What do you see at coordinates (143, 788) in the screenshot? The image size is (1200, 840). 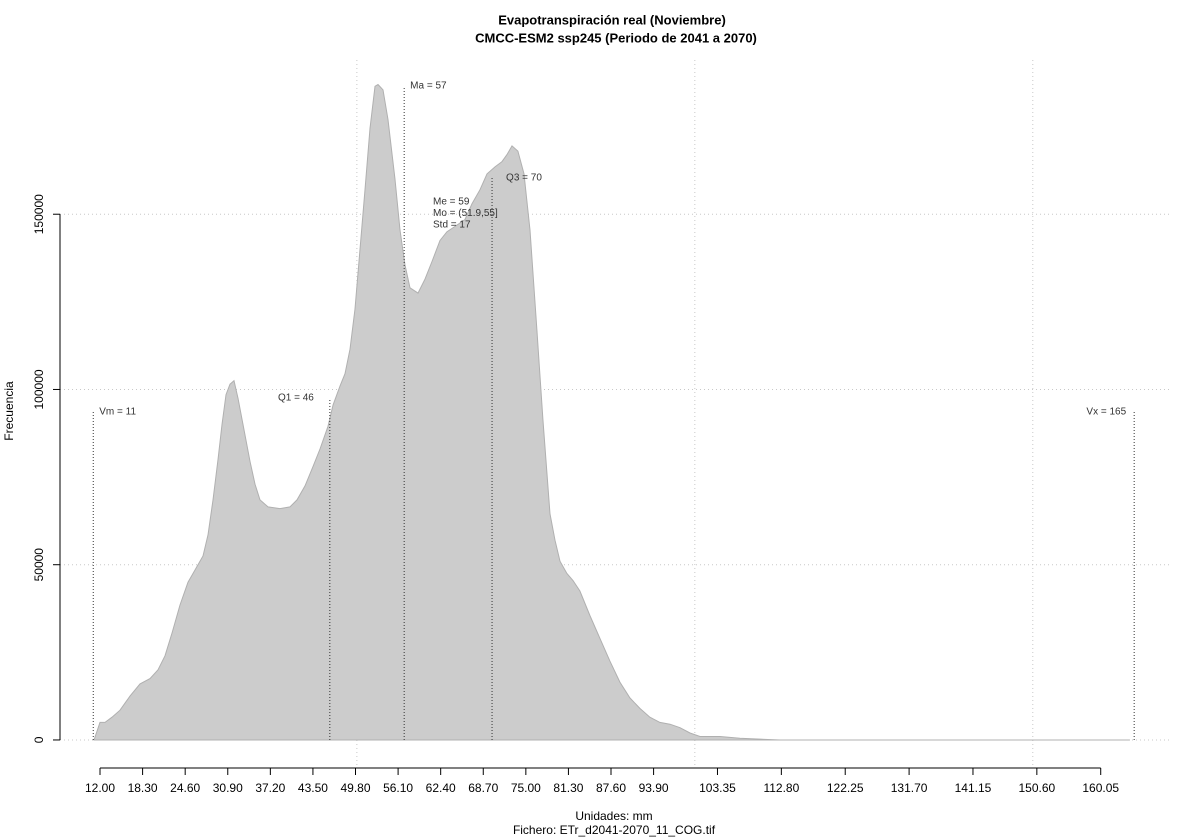 I see `x-tick-label: 18.30` at bounding box center [143, 788].